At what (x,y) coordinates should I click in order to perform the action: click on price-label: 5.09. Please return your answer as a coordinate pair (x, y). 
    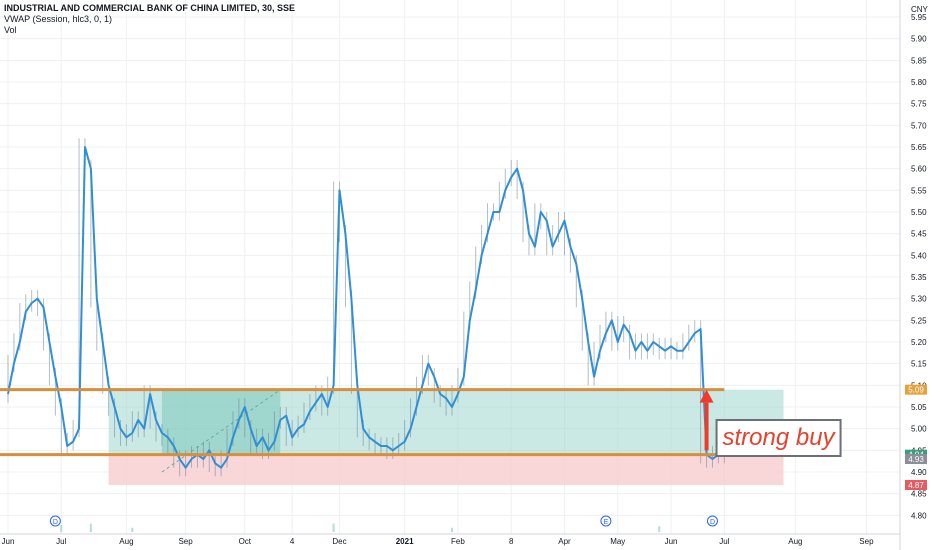
    Looking at the image, I should click on (916, 390).